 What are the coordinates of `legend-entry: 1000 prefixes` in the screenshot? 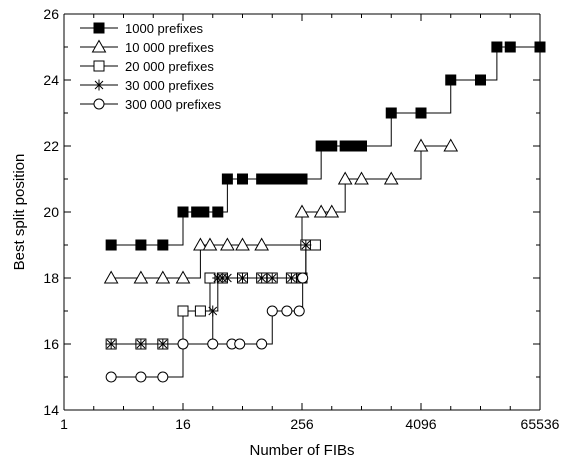 It's located at (142, 28).